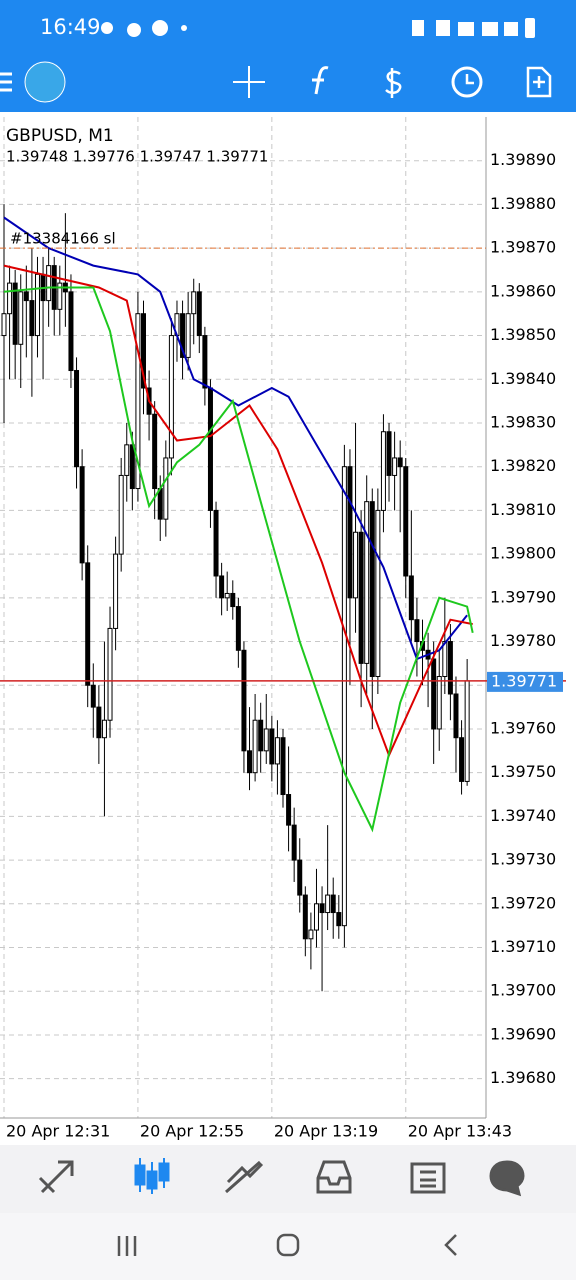 The width and height of the screenshot is (576, 1284). I want to click on y-tick-label: 1.39870, so click(523, 247).